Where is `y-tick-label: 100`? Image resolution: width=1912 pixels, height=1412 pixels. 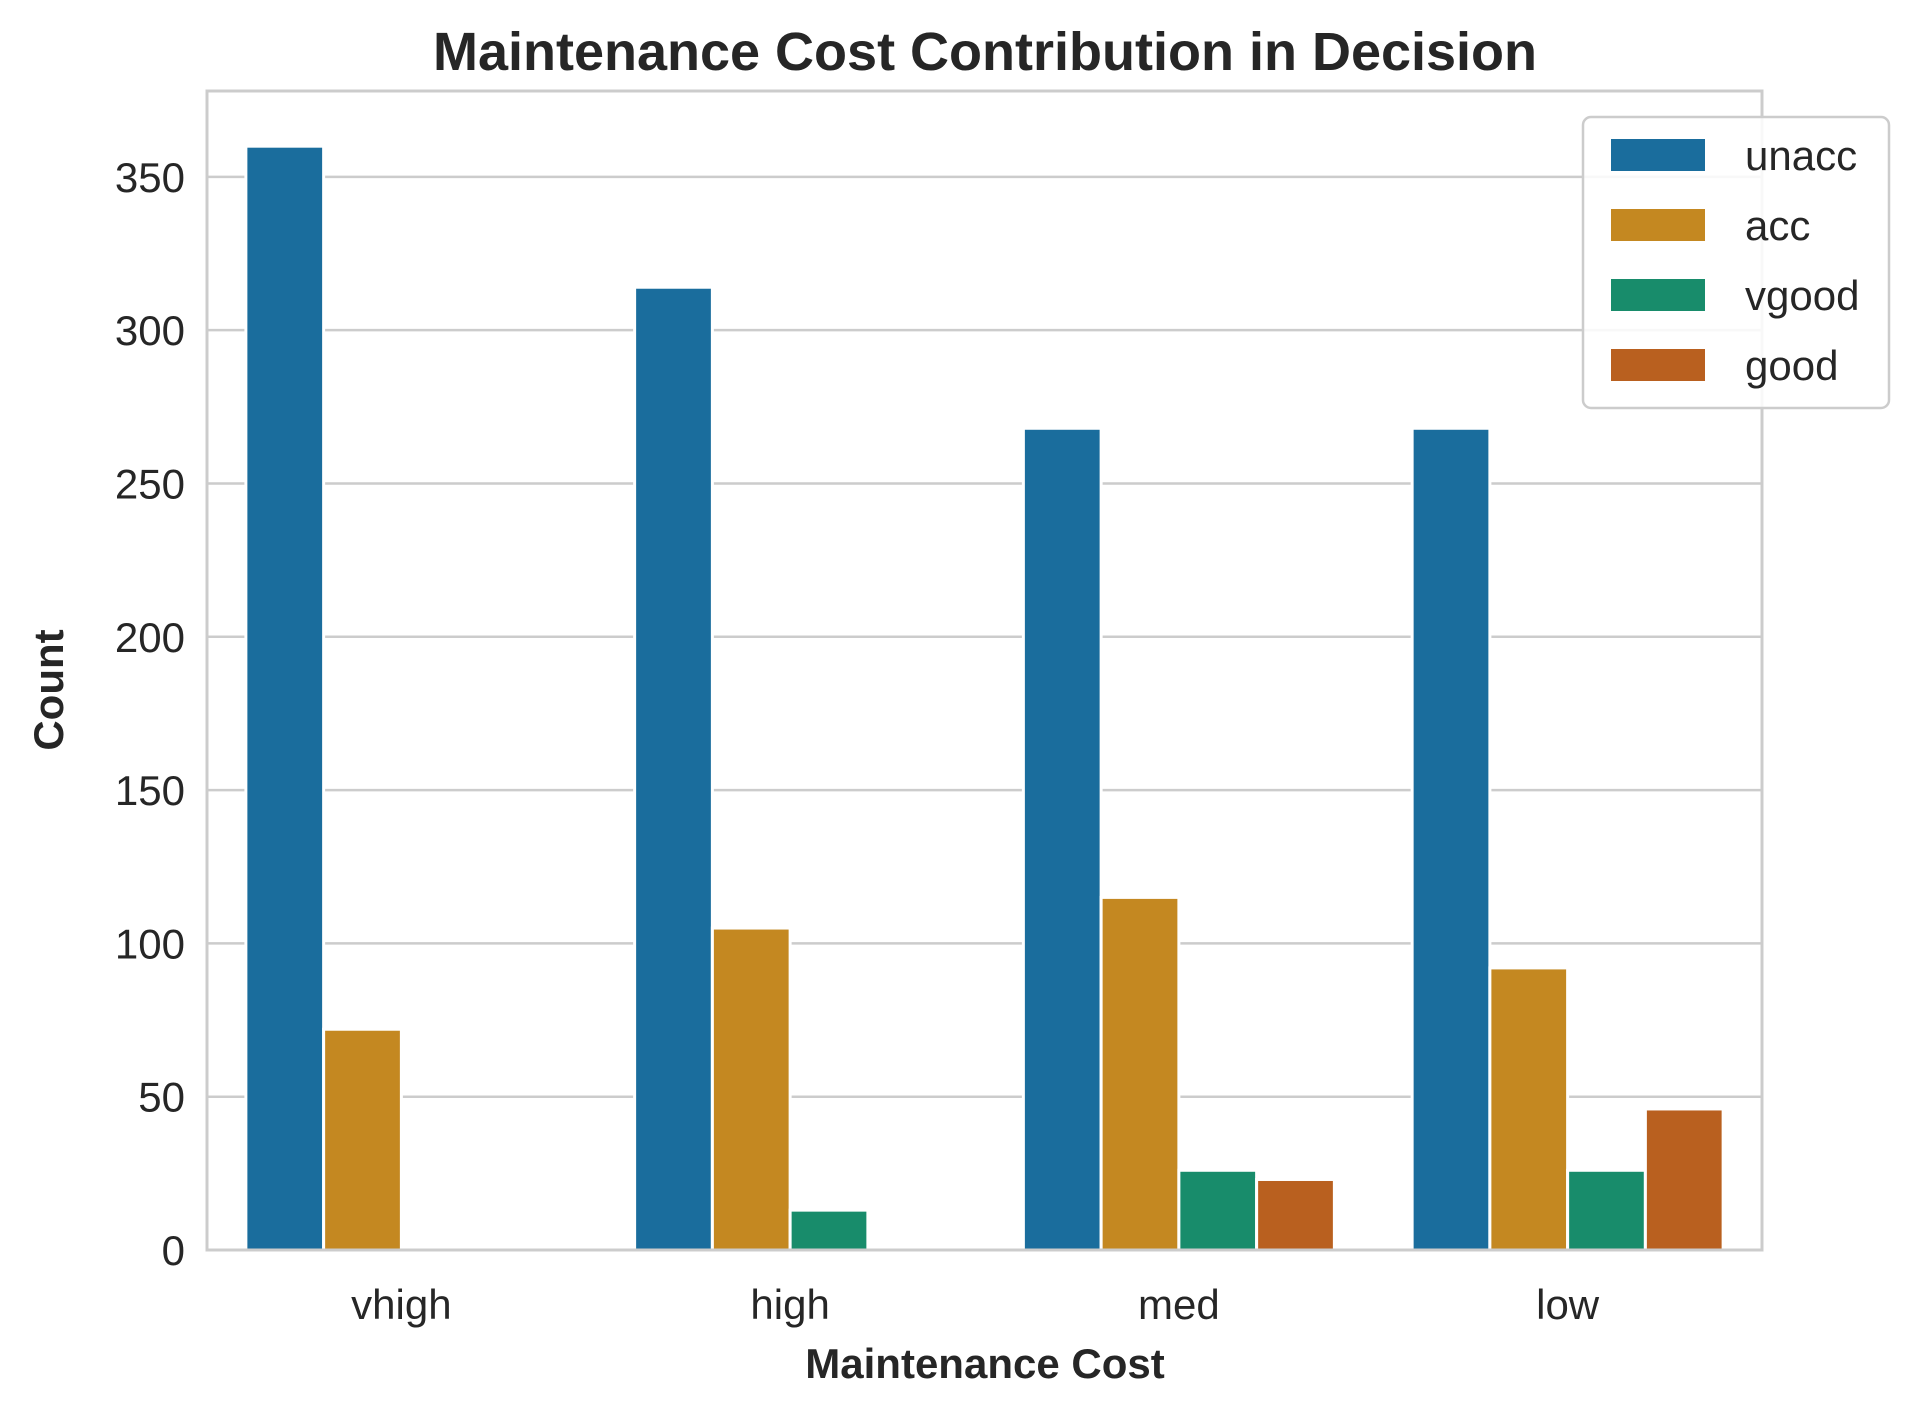
y-tick-label: 100 is located at coordinates (150, 943).